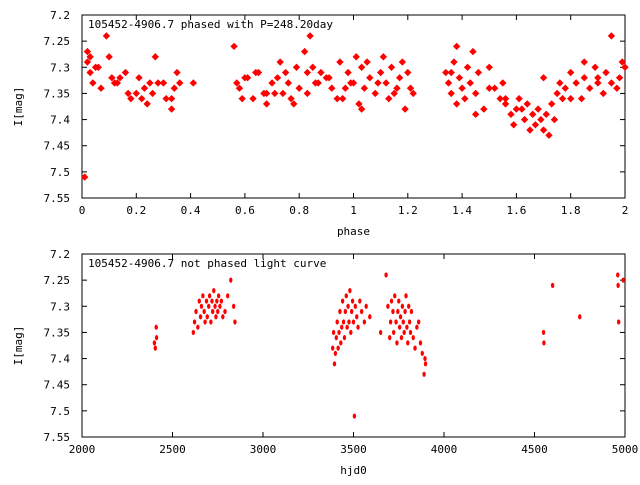 The image size is (640, 485). Describe the element at coordinates (60, 306) in the screenshot. I see `y-tick-label: 7.3` at that location.